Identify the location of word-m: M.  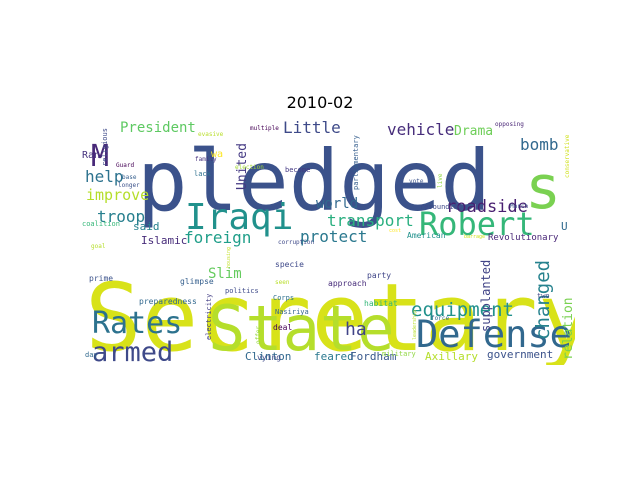
(100, 156).